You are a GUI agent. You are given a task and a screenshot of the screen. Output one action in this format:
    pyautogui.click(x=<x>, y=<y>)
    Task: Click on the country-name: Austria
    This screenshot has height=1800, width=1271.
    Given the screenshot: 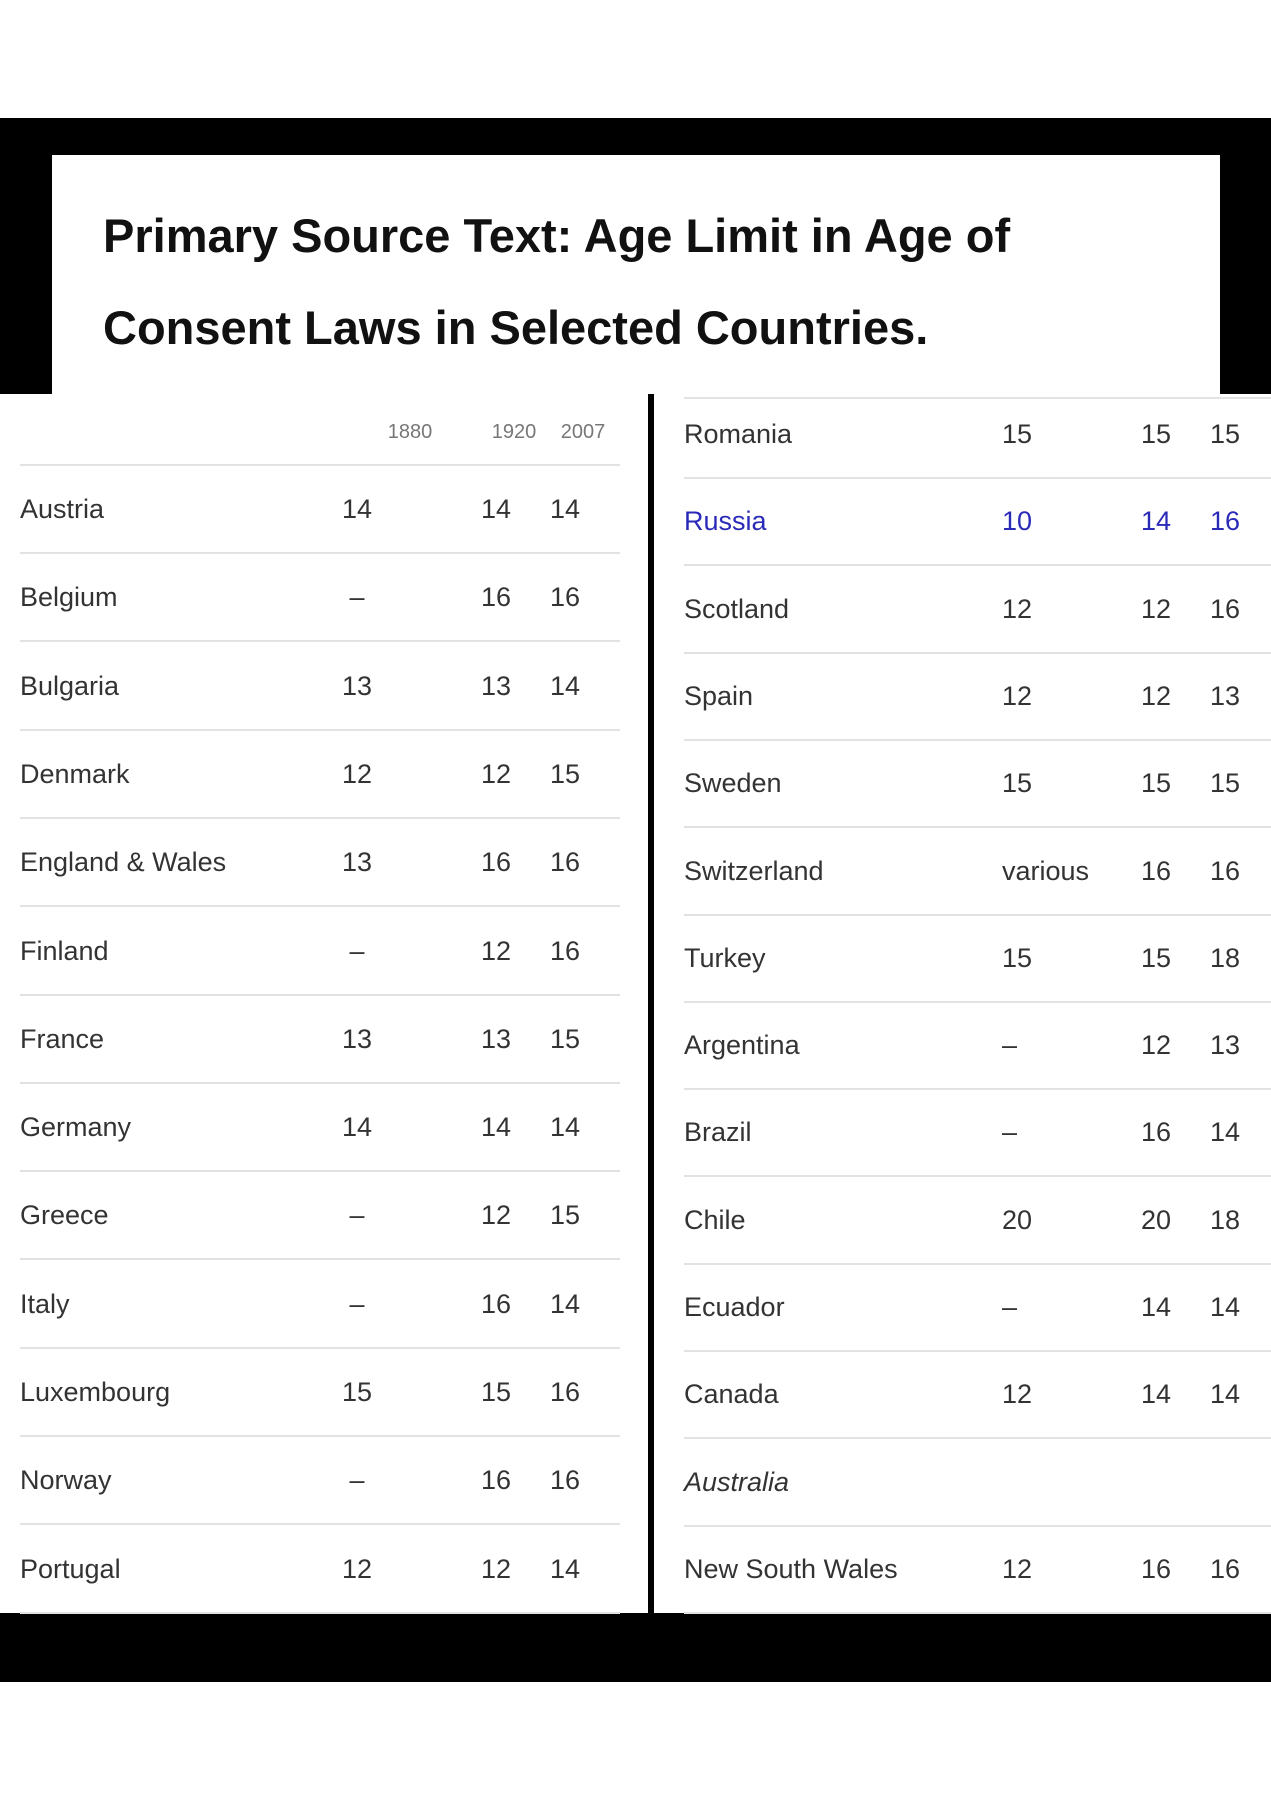 What is the action you would take?
    pyautogui.click(x=62, y=509)
    